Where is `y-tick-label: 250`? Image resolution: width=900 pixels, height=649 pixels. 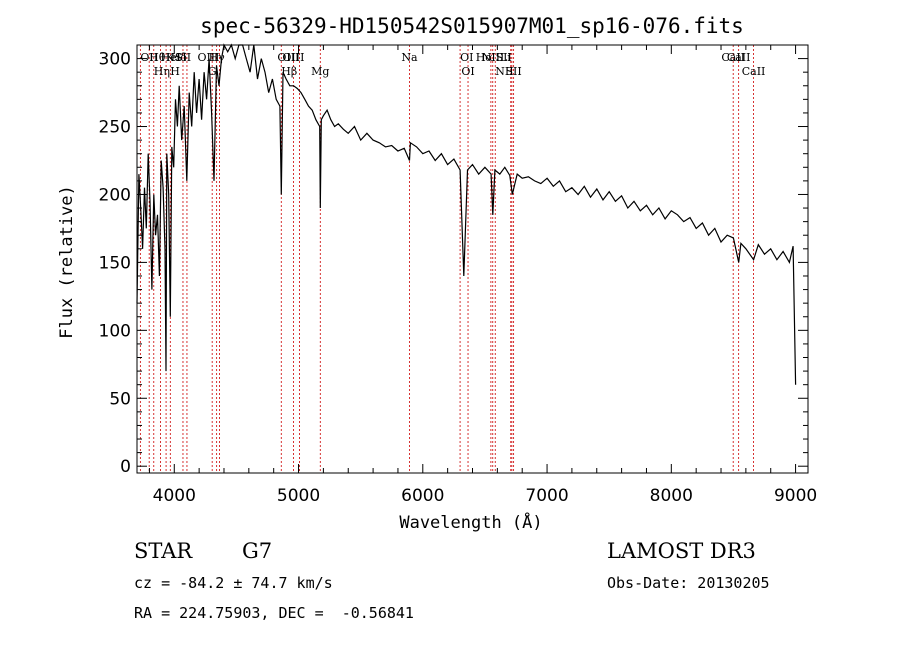 y-tick-label: 250 is located at coordinates (115, 128).